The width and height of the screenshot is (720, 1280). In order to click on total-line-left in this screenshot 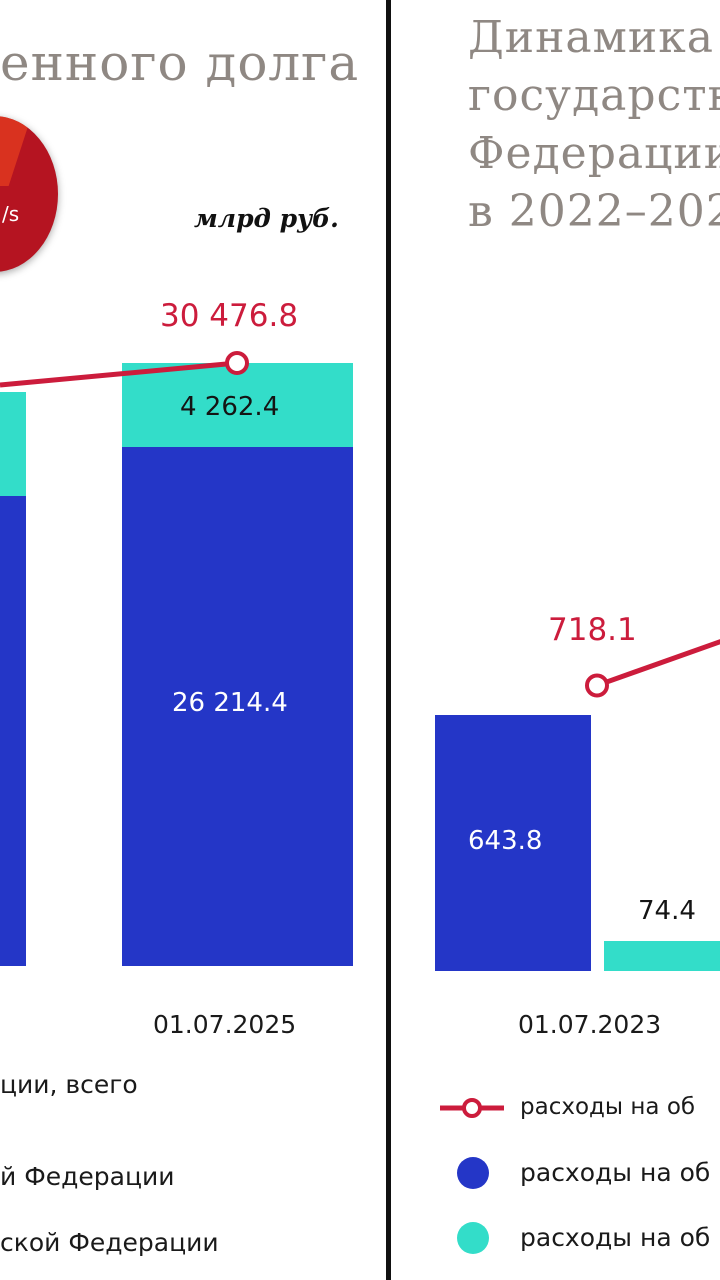, I will do `click(124, 369)`.